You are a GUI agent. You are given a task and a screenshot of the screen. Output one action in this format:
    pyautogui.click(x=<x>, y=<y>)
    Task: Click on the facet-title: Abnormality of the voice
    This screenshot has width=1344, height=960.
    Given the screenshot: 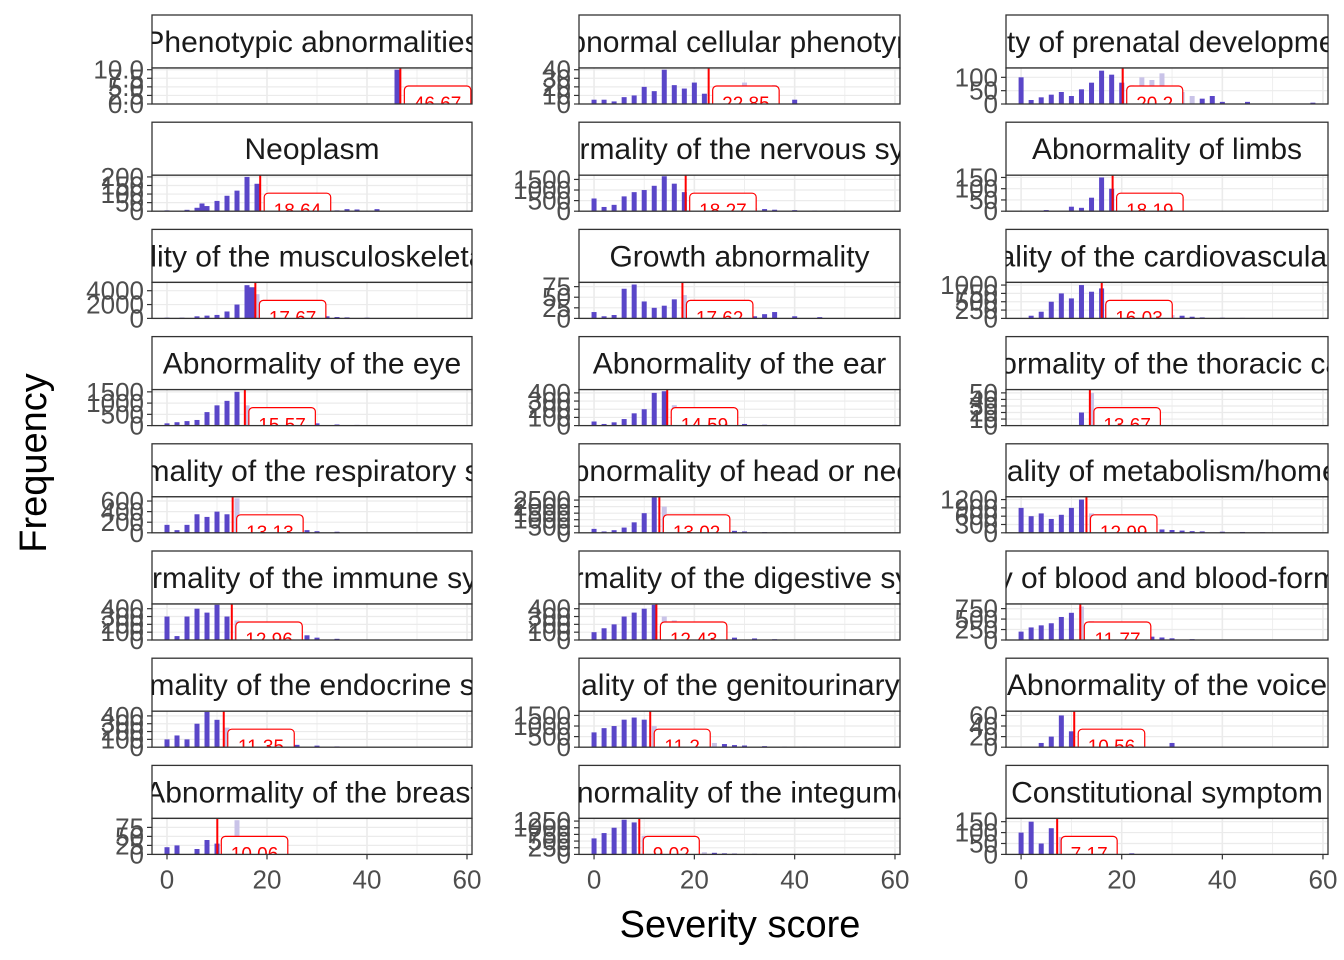 What is the action you would take?
    pyautogui.click(x=1167, y=685)
    